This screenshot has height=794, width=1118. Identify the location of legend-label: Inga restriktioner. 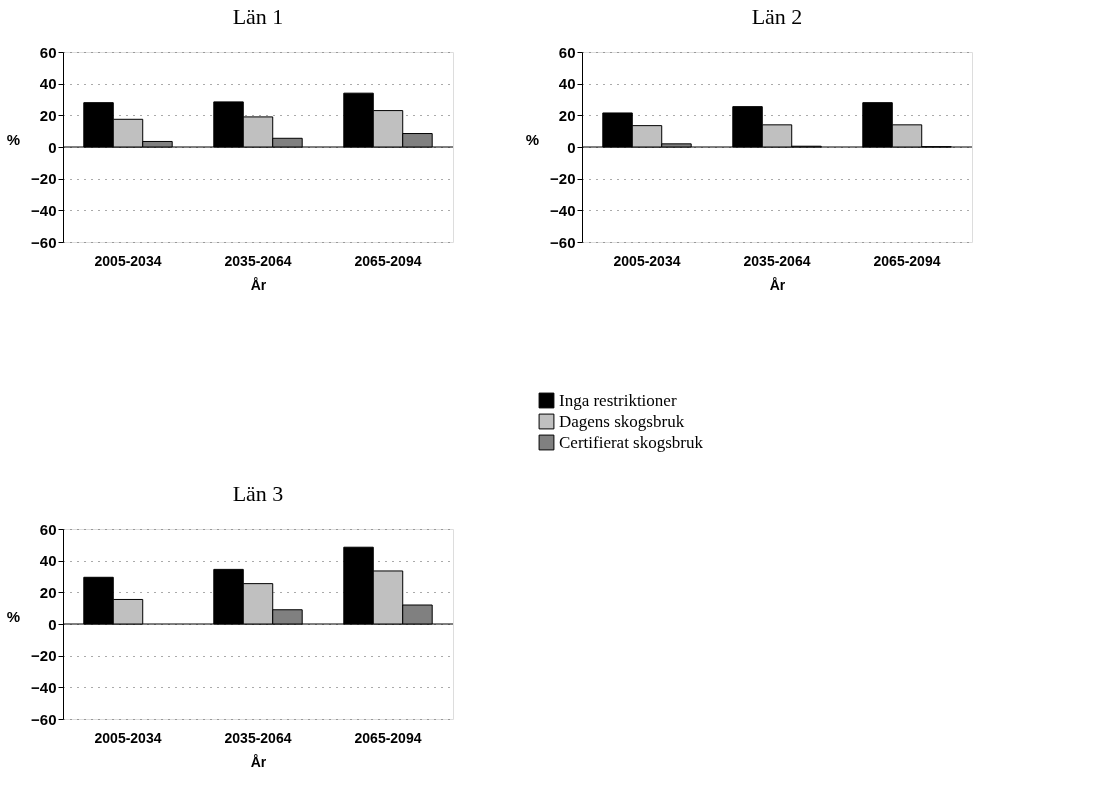
(618, 400).